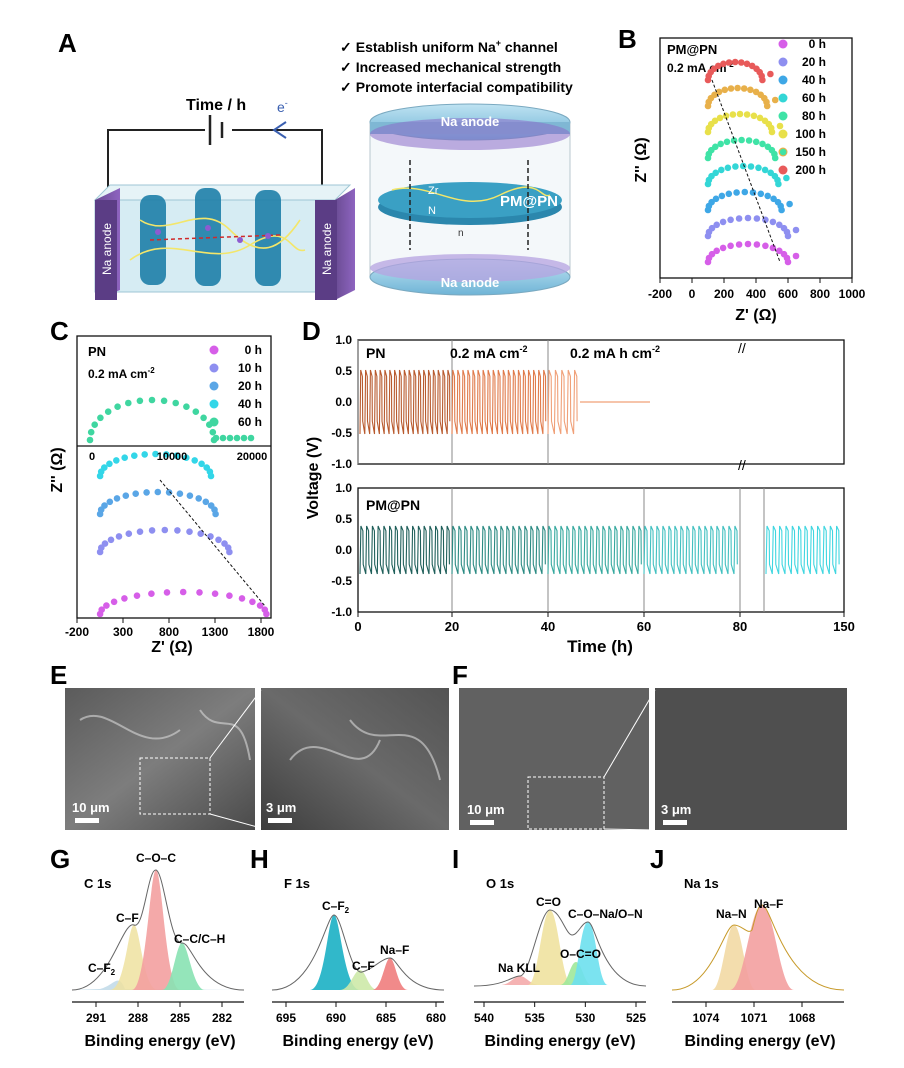  I want to click on bullet-3: ✓ Promote interfacial compatibility, so click(456, 87).